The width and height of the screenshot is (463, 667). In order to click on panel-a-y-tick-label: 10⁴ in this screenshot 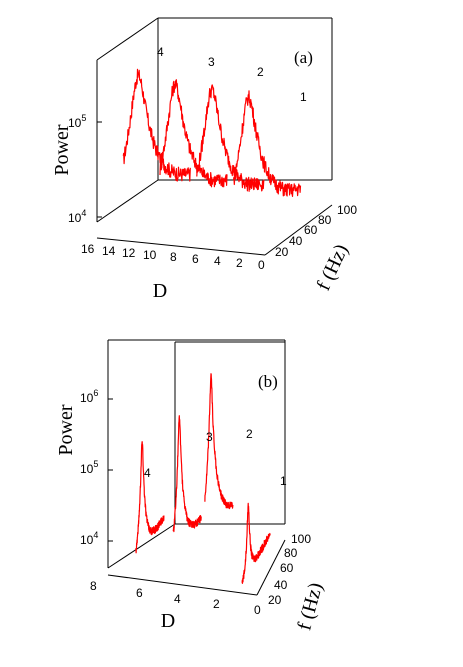, I will do `click(77, 216)`.